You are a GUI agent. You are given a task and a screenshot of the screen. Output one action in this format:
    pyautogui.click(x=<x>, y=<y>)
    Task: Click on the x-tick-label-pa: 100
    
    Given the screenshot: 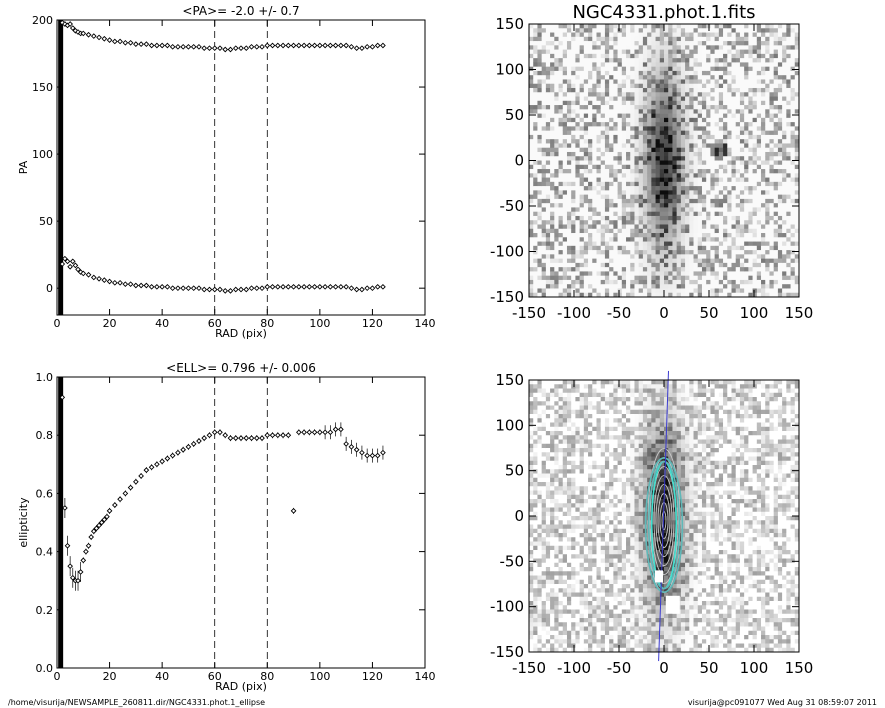 What is the action you would take?
    pyautogui.click(x=319, y=323)
    